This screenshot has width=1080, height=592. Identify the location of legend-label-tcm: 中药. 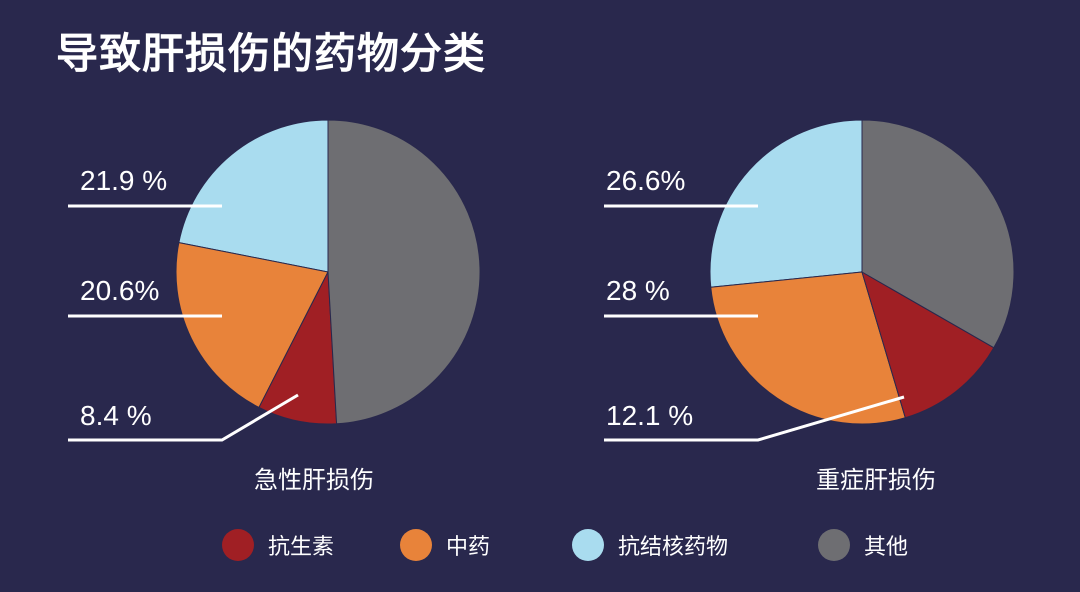
(468, 547).